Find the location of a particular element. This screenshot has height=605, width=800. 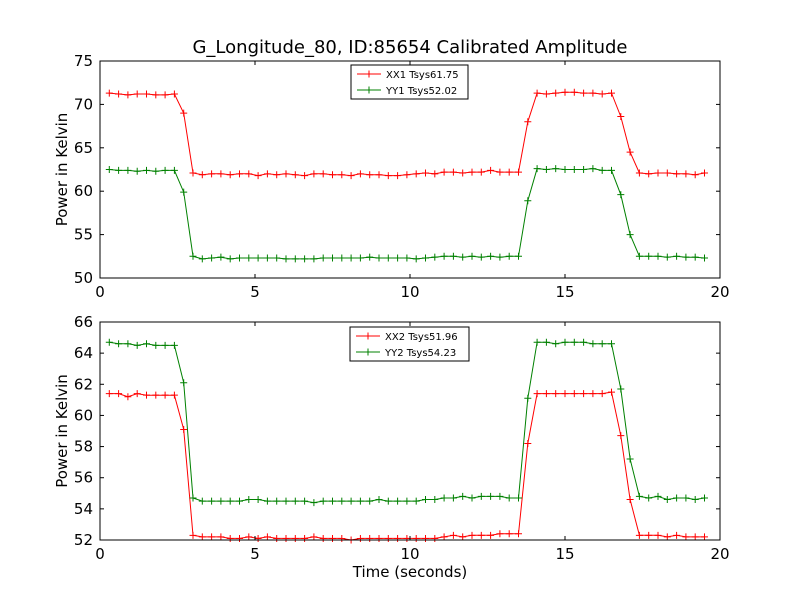

legend-label: YY2 Tsys54.23 is located at coordinates (420, 353).